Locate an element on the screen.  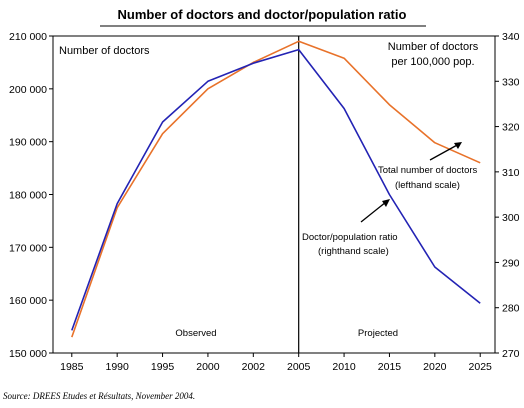
right-axis-title-line1: Number of doctors is located at coordinates (433, 47).